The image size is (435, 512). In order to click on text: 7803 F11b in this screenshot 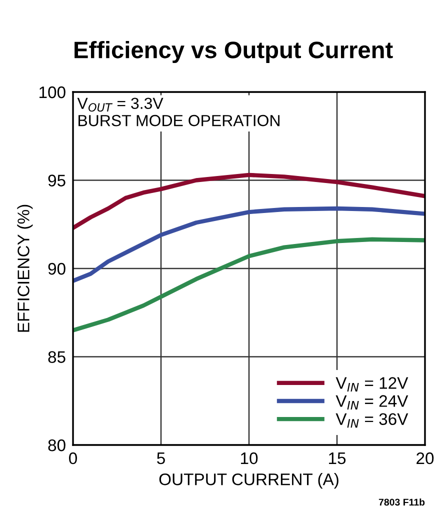, I will do `click(401, 502)`.